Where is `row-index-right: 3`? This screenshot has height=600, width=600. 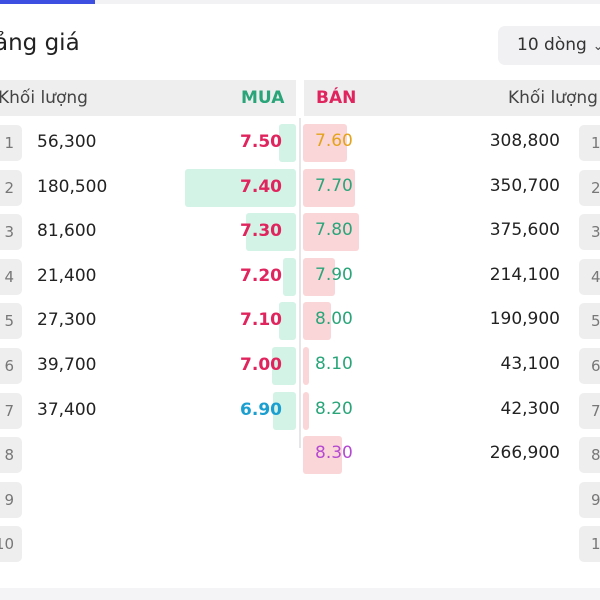 row-index-right: 3 is located at coordinates (589, 232).